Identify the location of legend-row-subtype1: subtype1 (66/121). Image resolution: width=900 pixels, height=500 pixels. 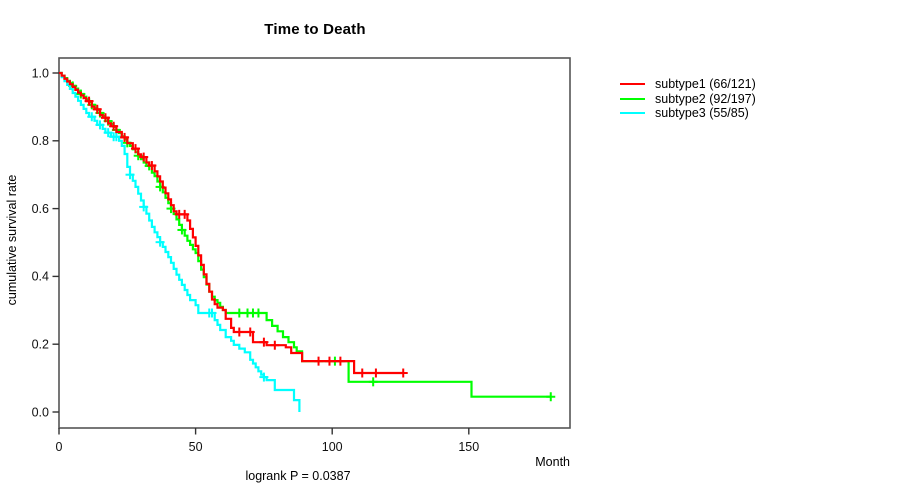
(688, 84).